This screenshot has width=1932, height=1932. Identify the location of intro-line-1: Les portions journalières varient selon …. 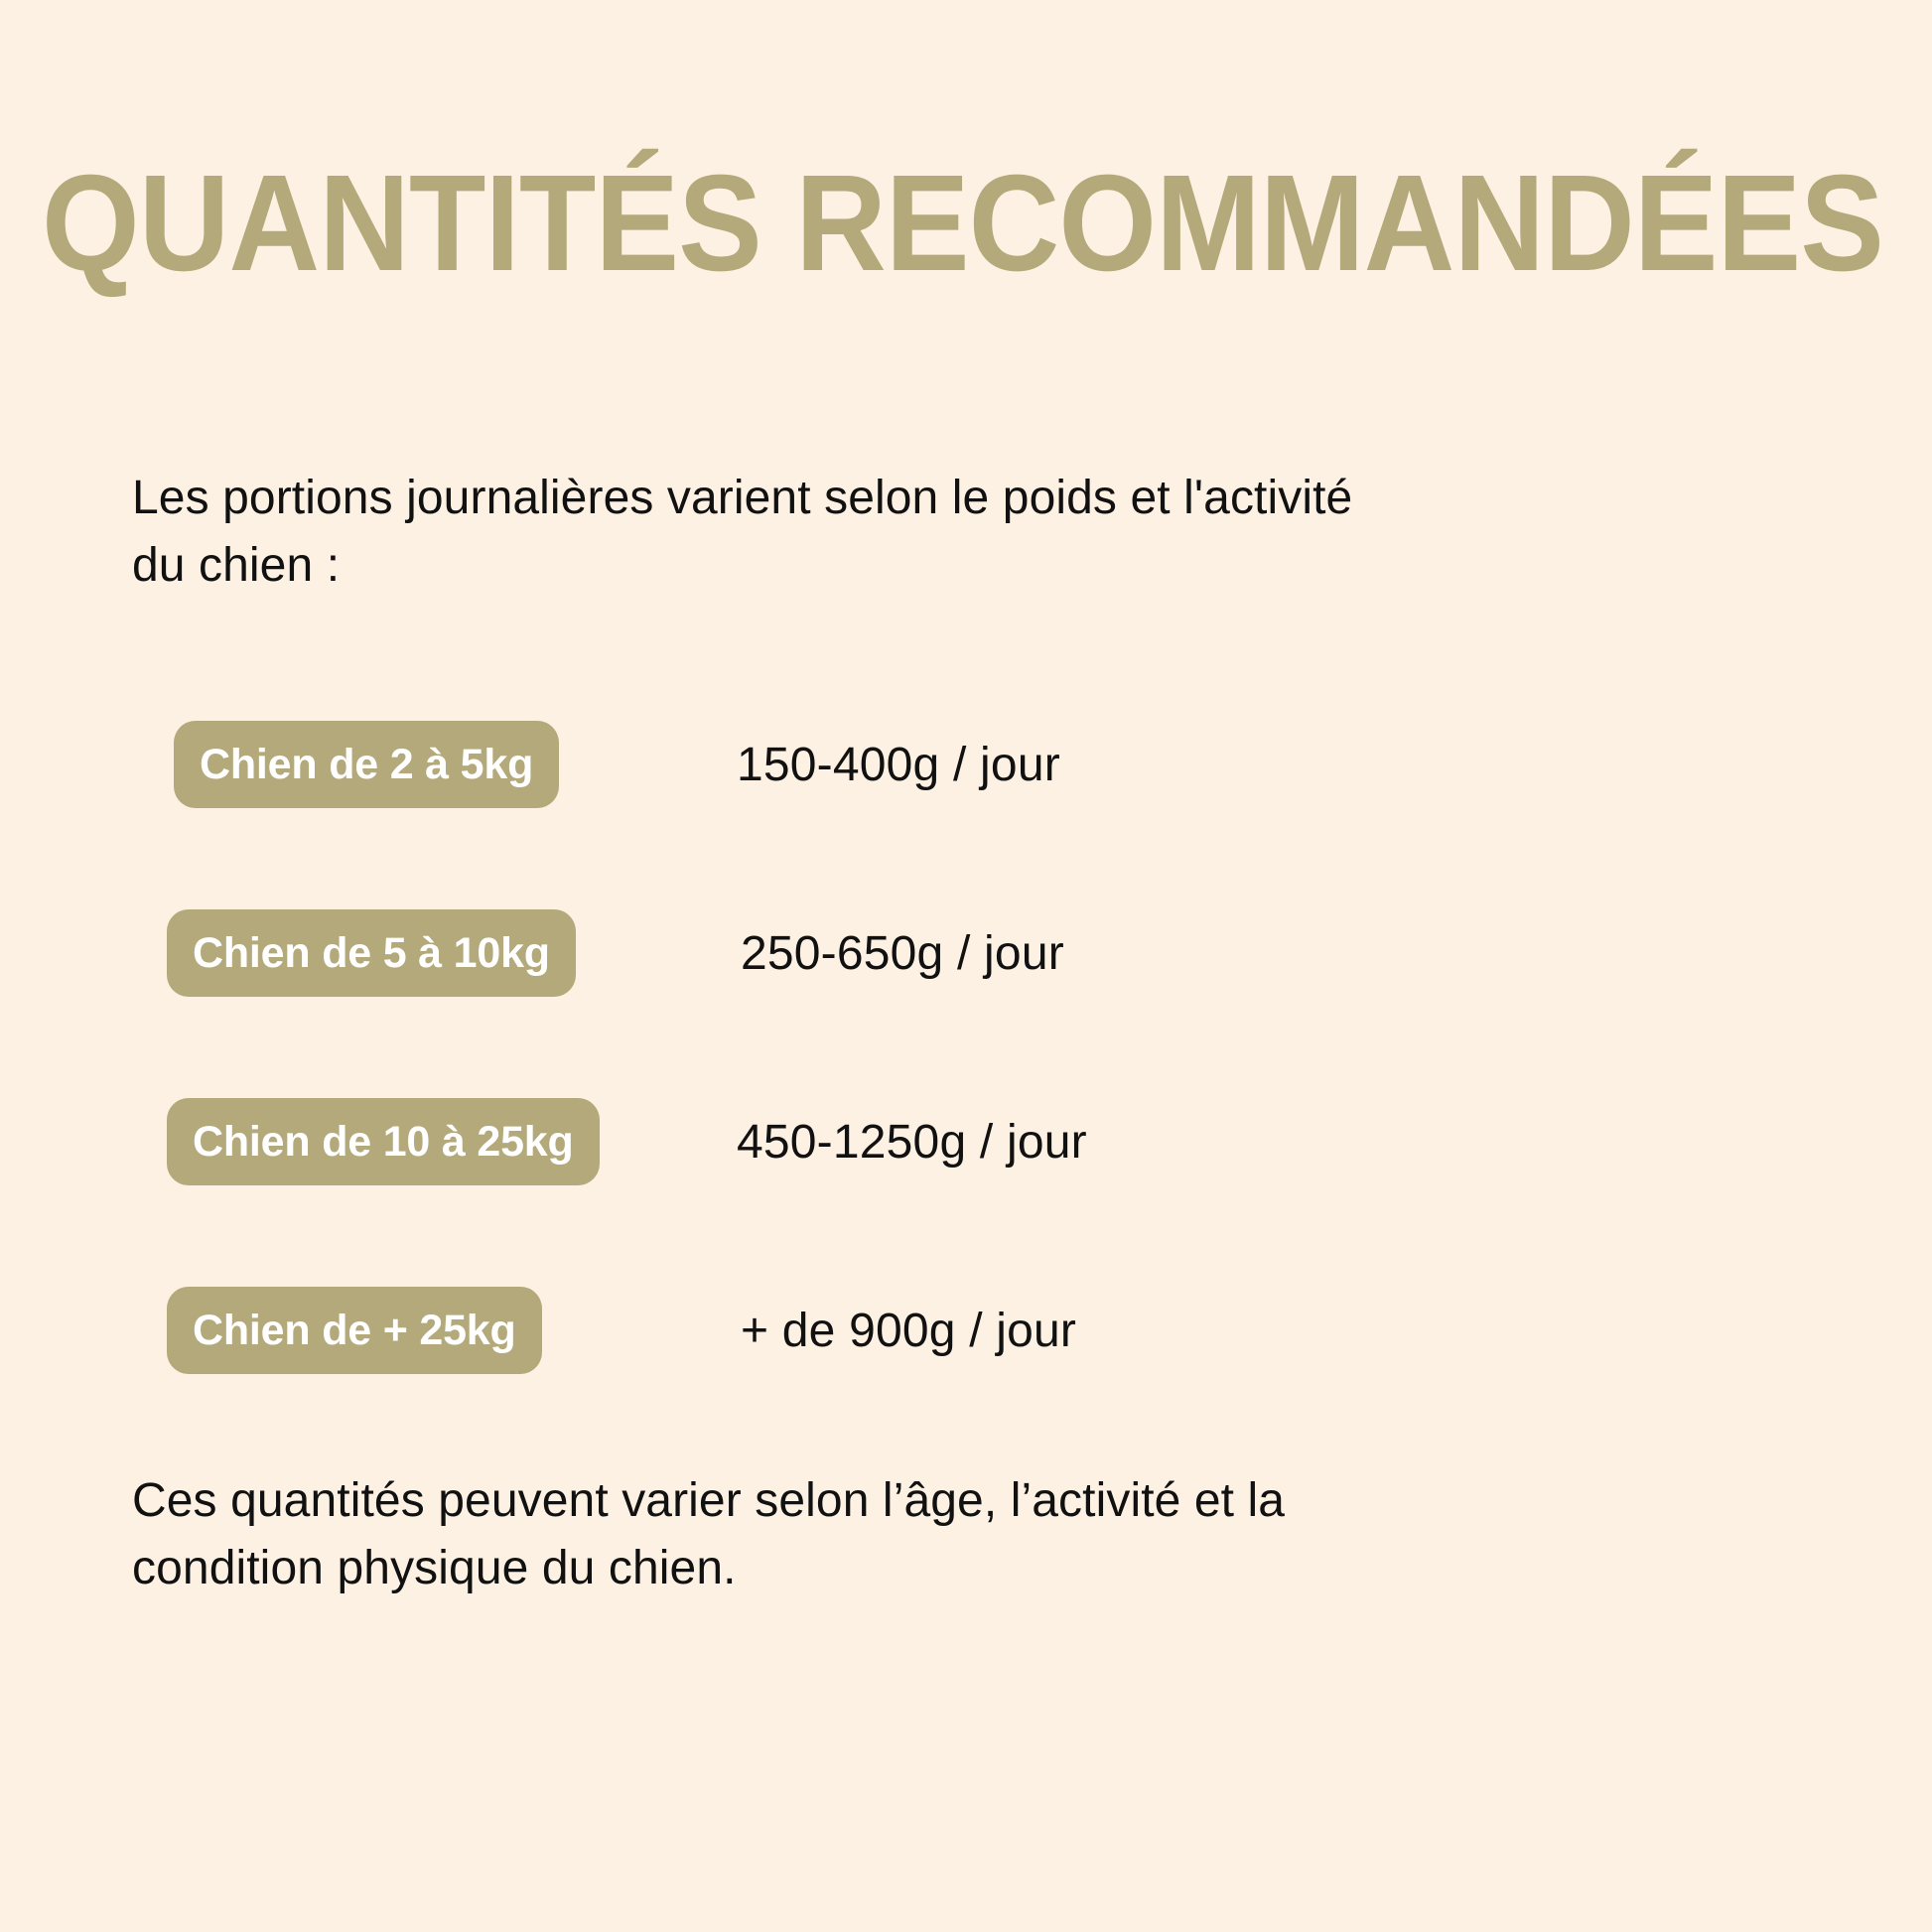
(743, 498).